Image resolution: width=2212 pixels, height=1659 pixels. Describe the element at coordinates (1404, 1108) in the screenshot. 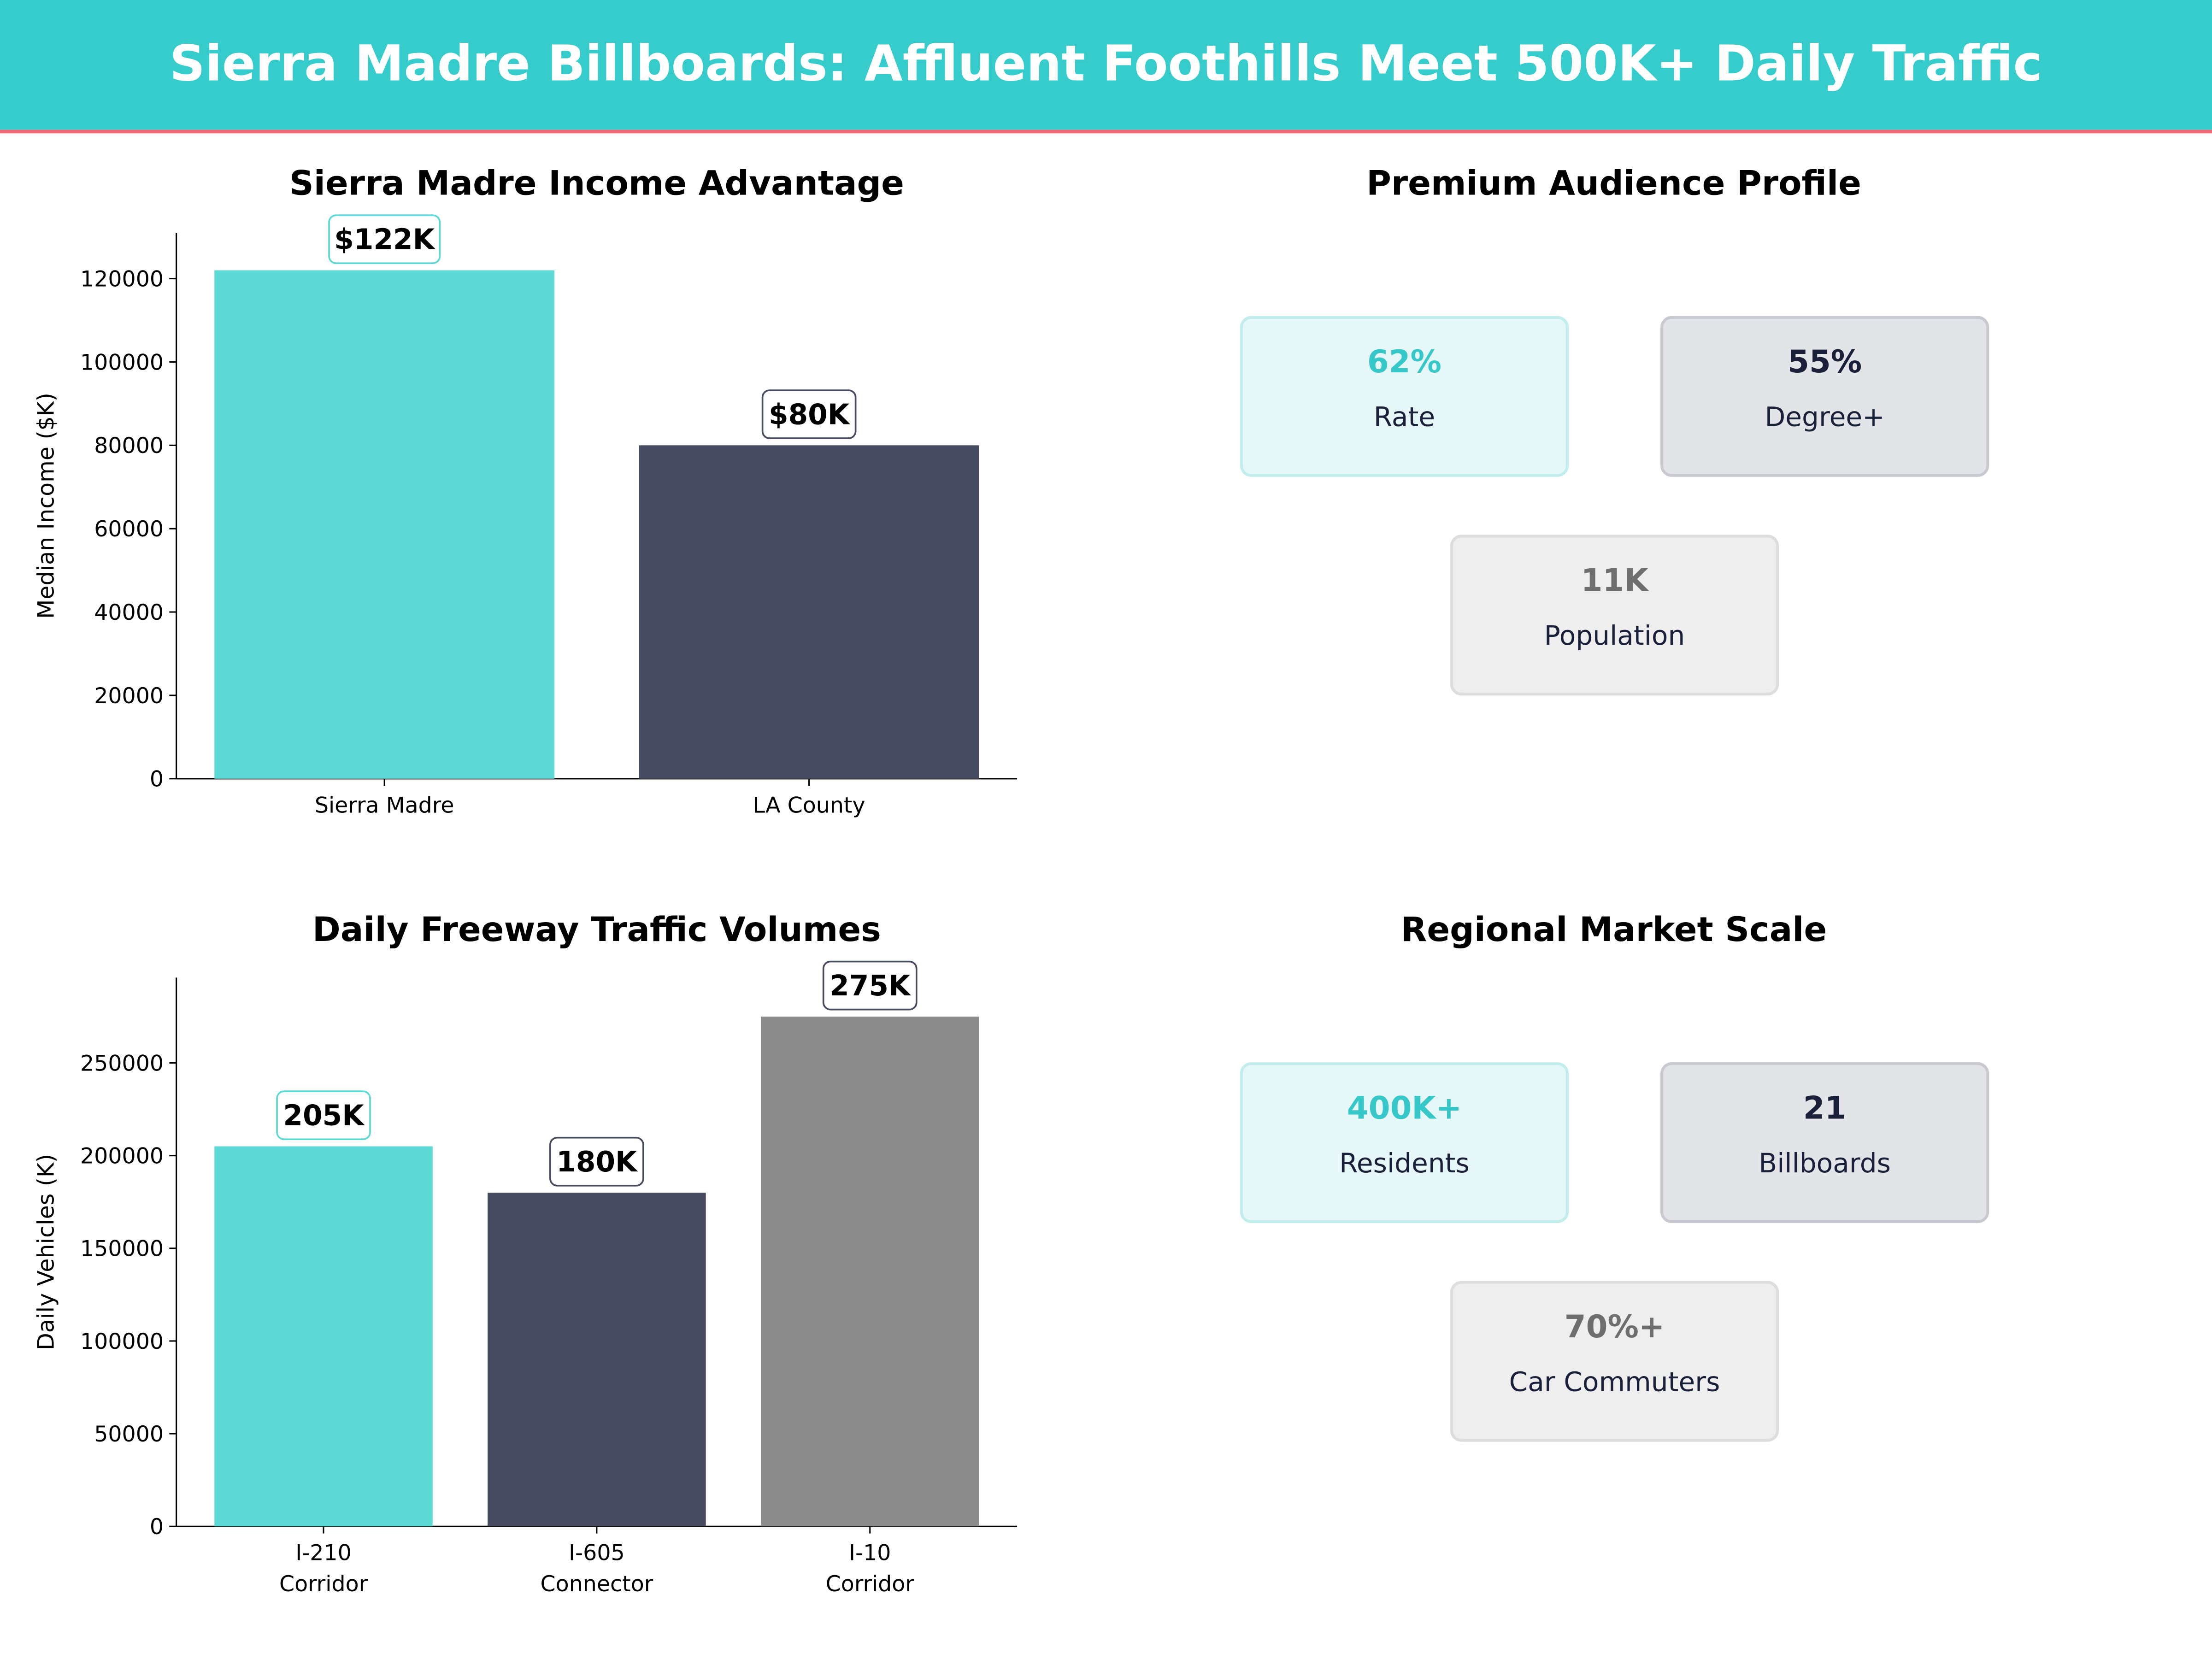

I see `metric-value: 400K+` at that location.